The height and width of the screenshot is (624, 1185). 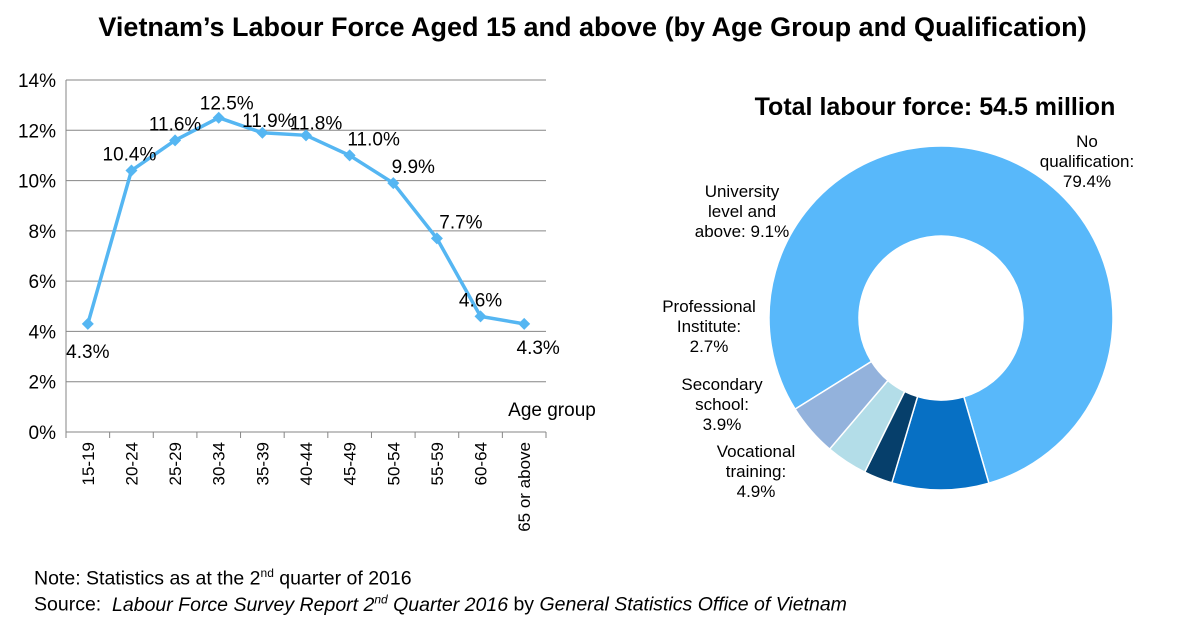 I want to click on y-tick-label: 4%, so click(x=43, y=332).